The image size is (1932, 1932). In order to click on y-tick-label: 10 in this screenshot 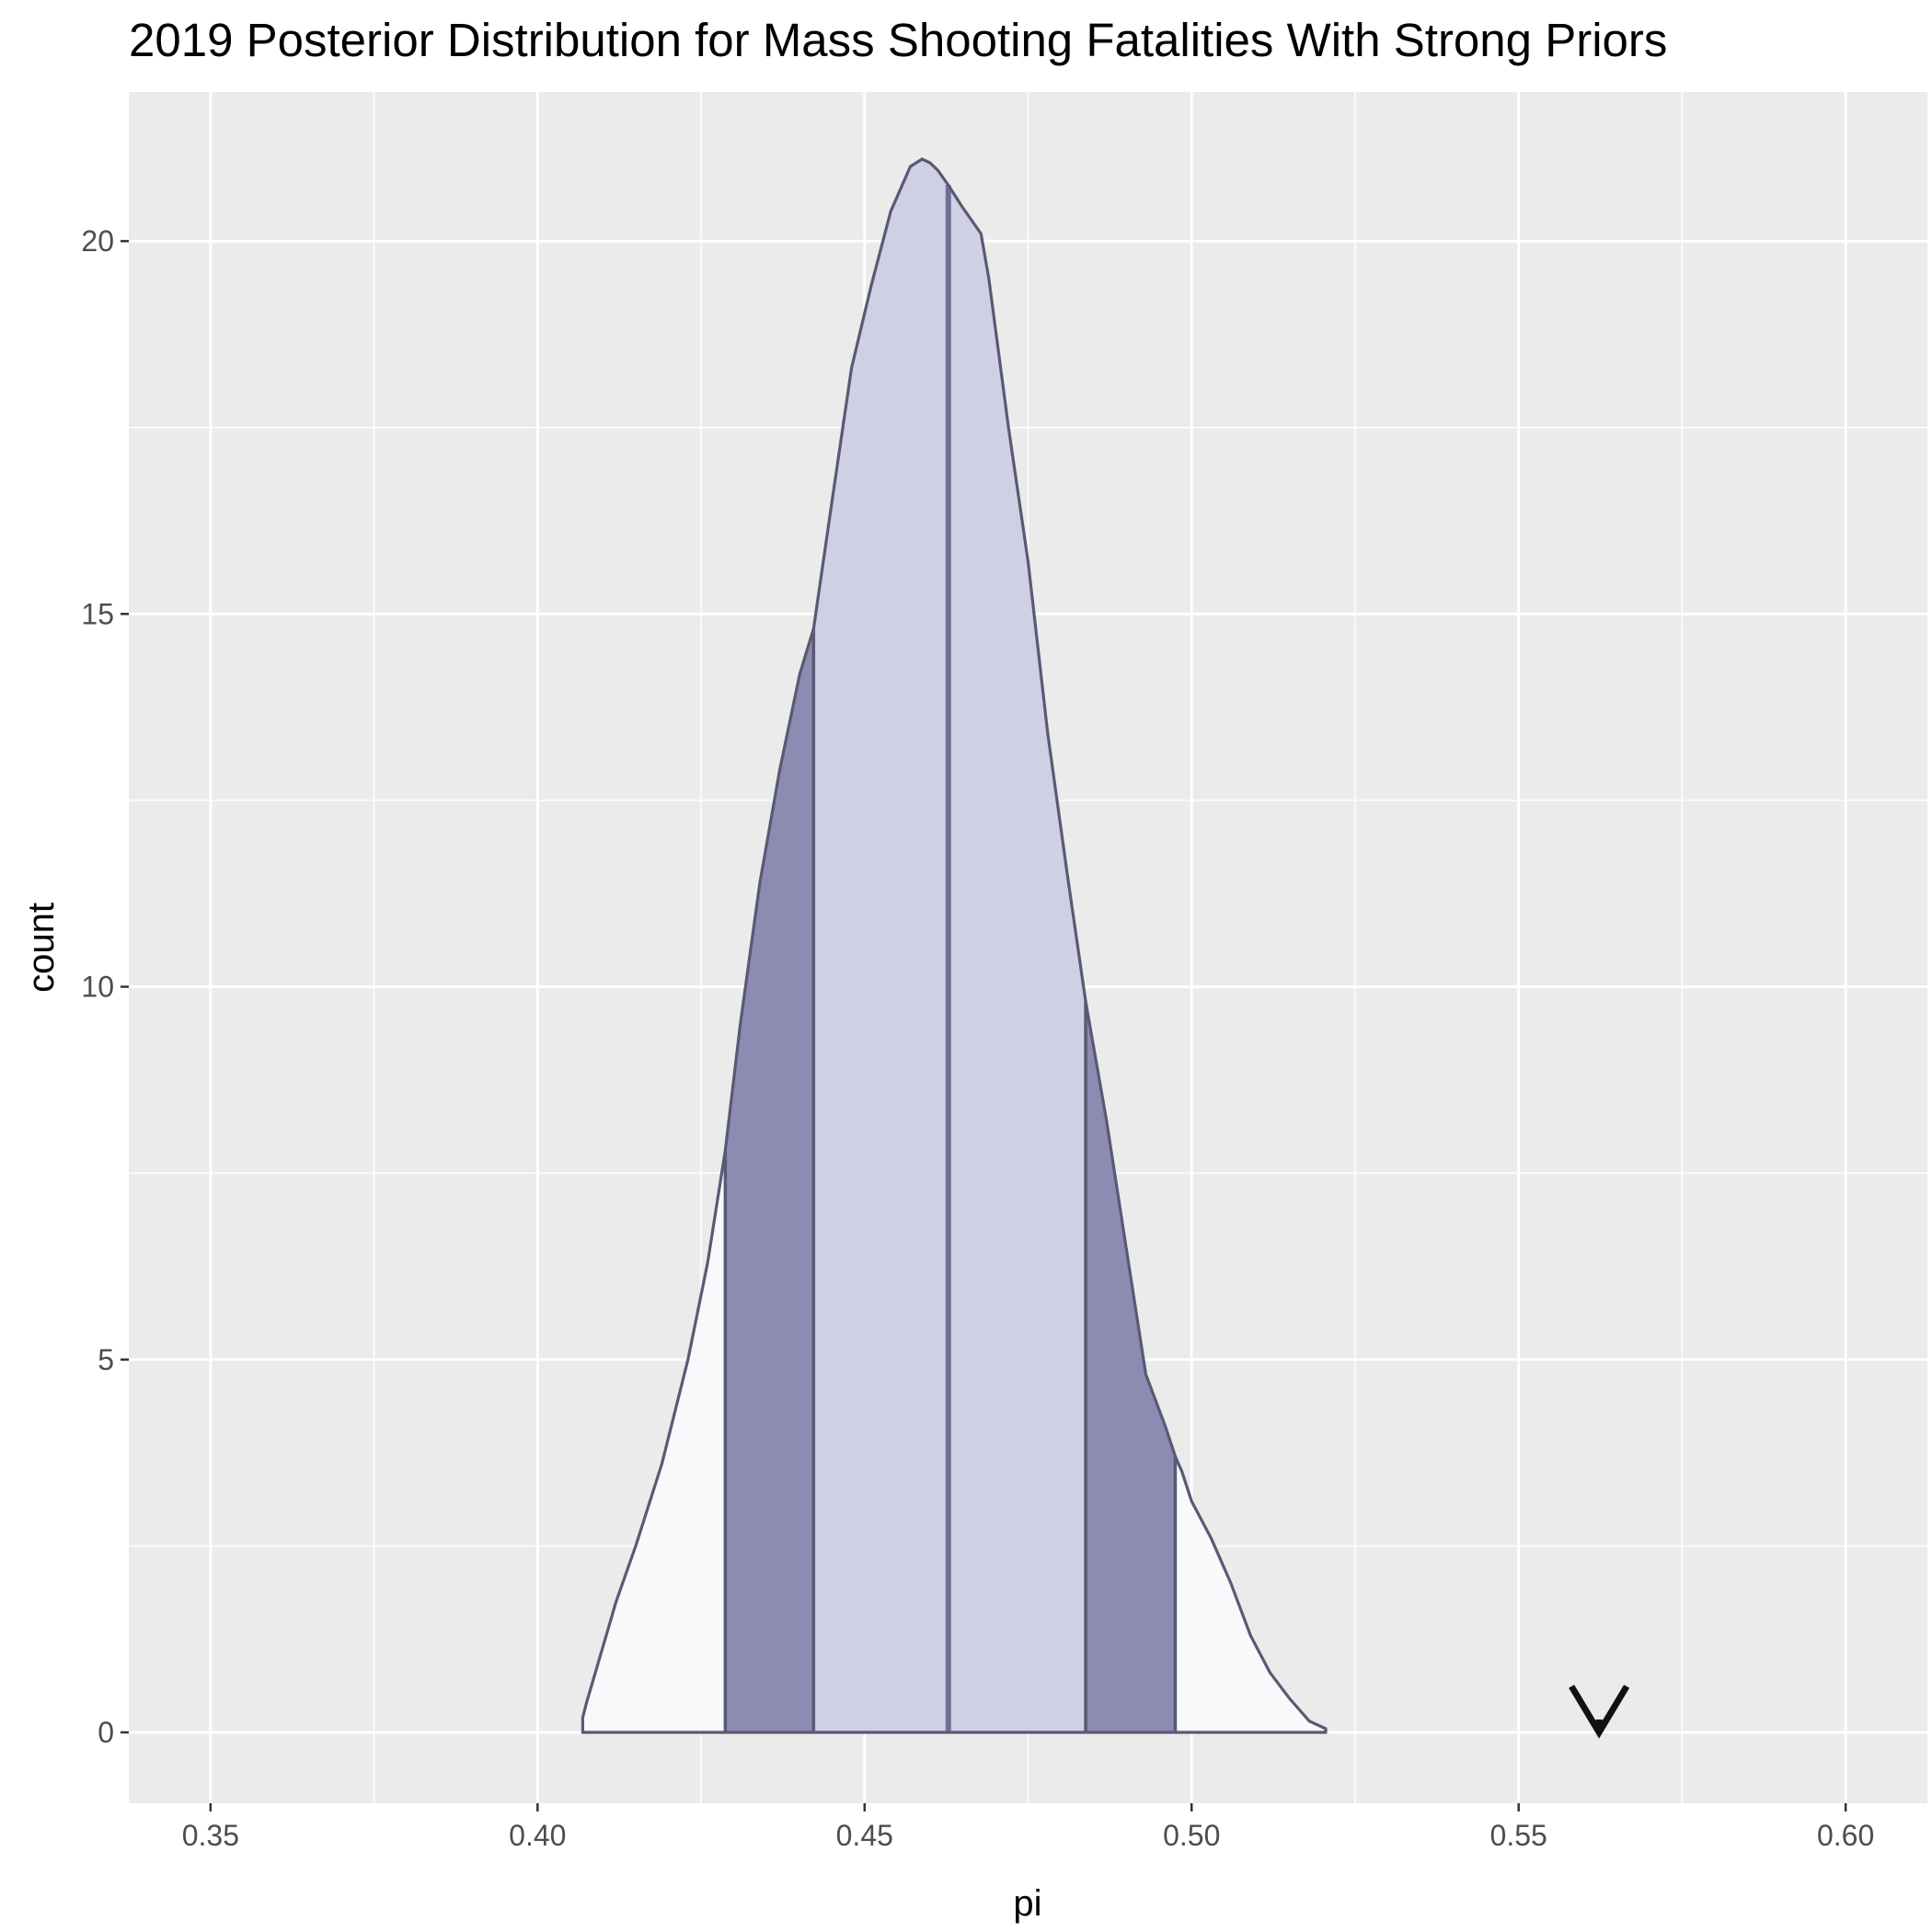, I will do `click(97, 987)`.